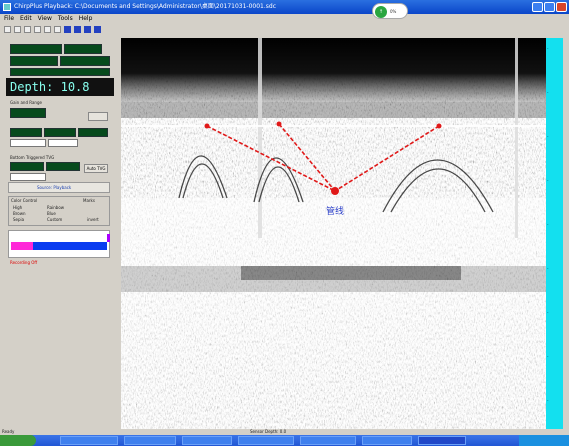  Describe the element at coordinates (47, 29) in the screenshot. I see `zoom-icon` at that location.